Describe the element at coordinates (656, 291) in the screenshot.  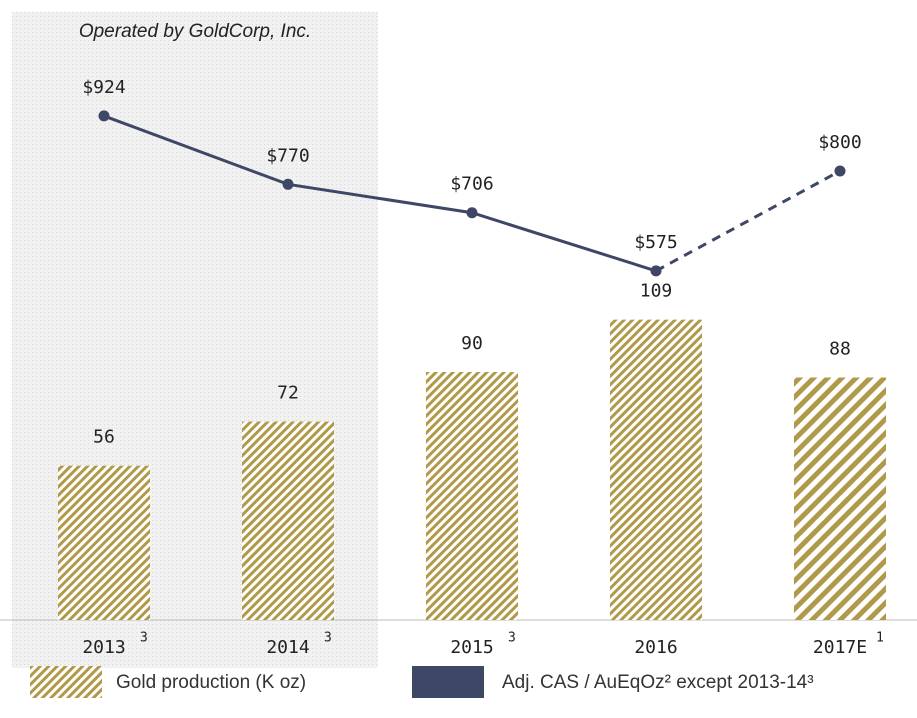
I see `bar-label: 109` at that location.